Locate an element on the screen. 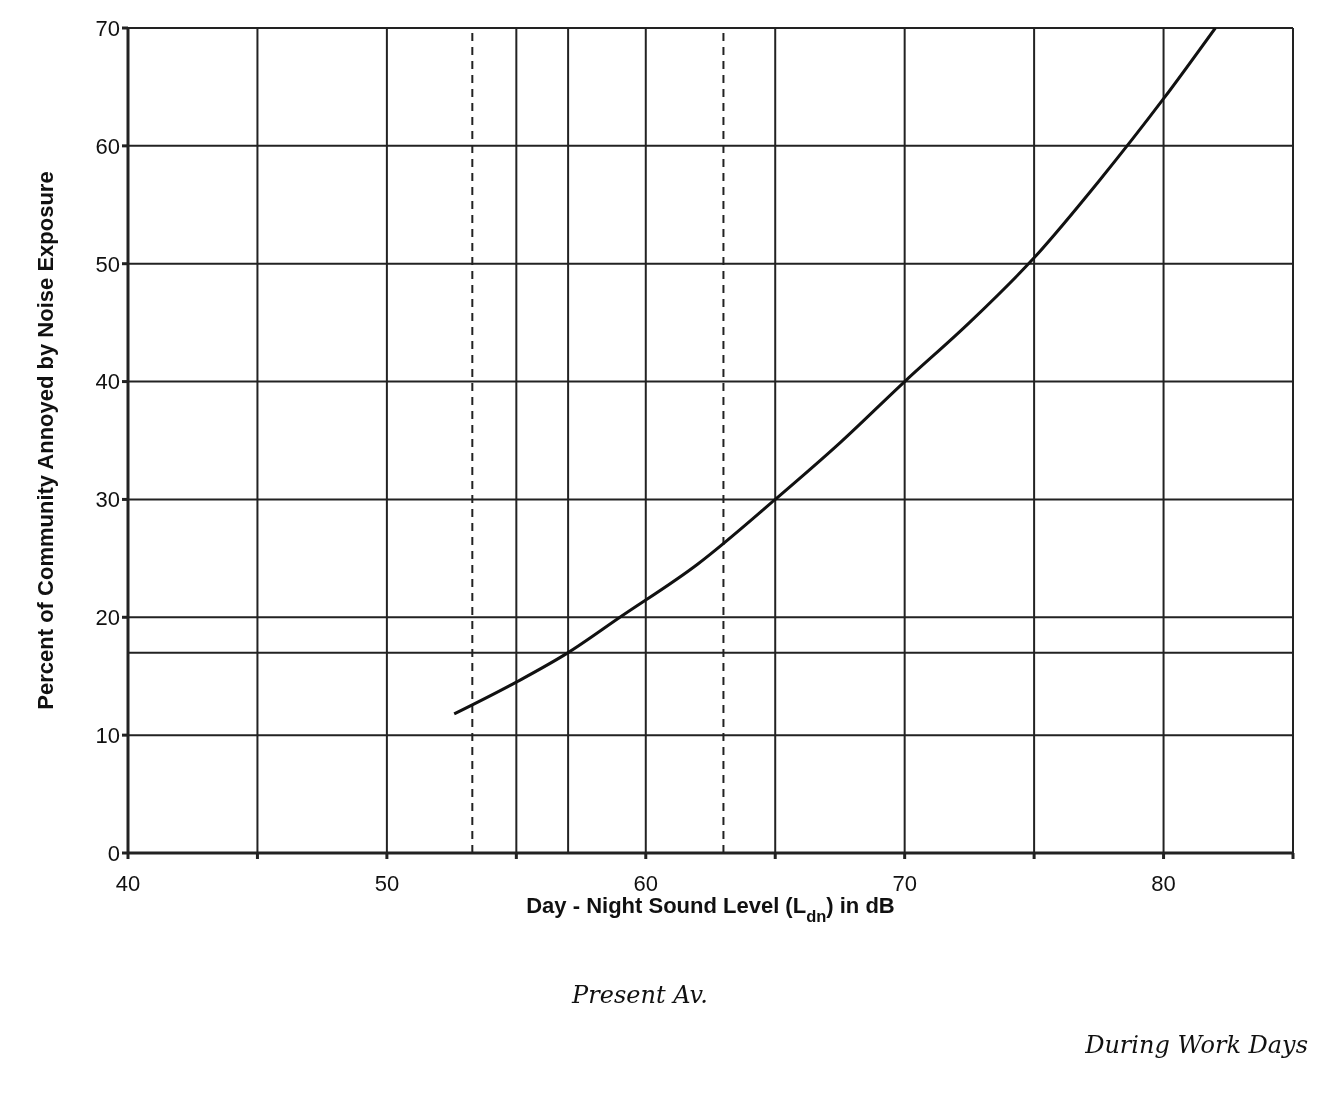 The image size is (1331, 1106). y-tick-label: 50 is located at coordinates (107, 264).